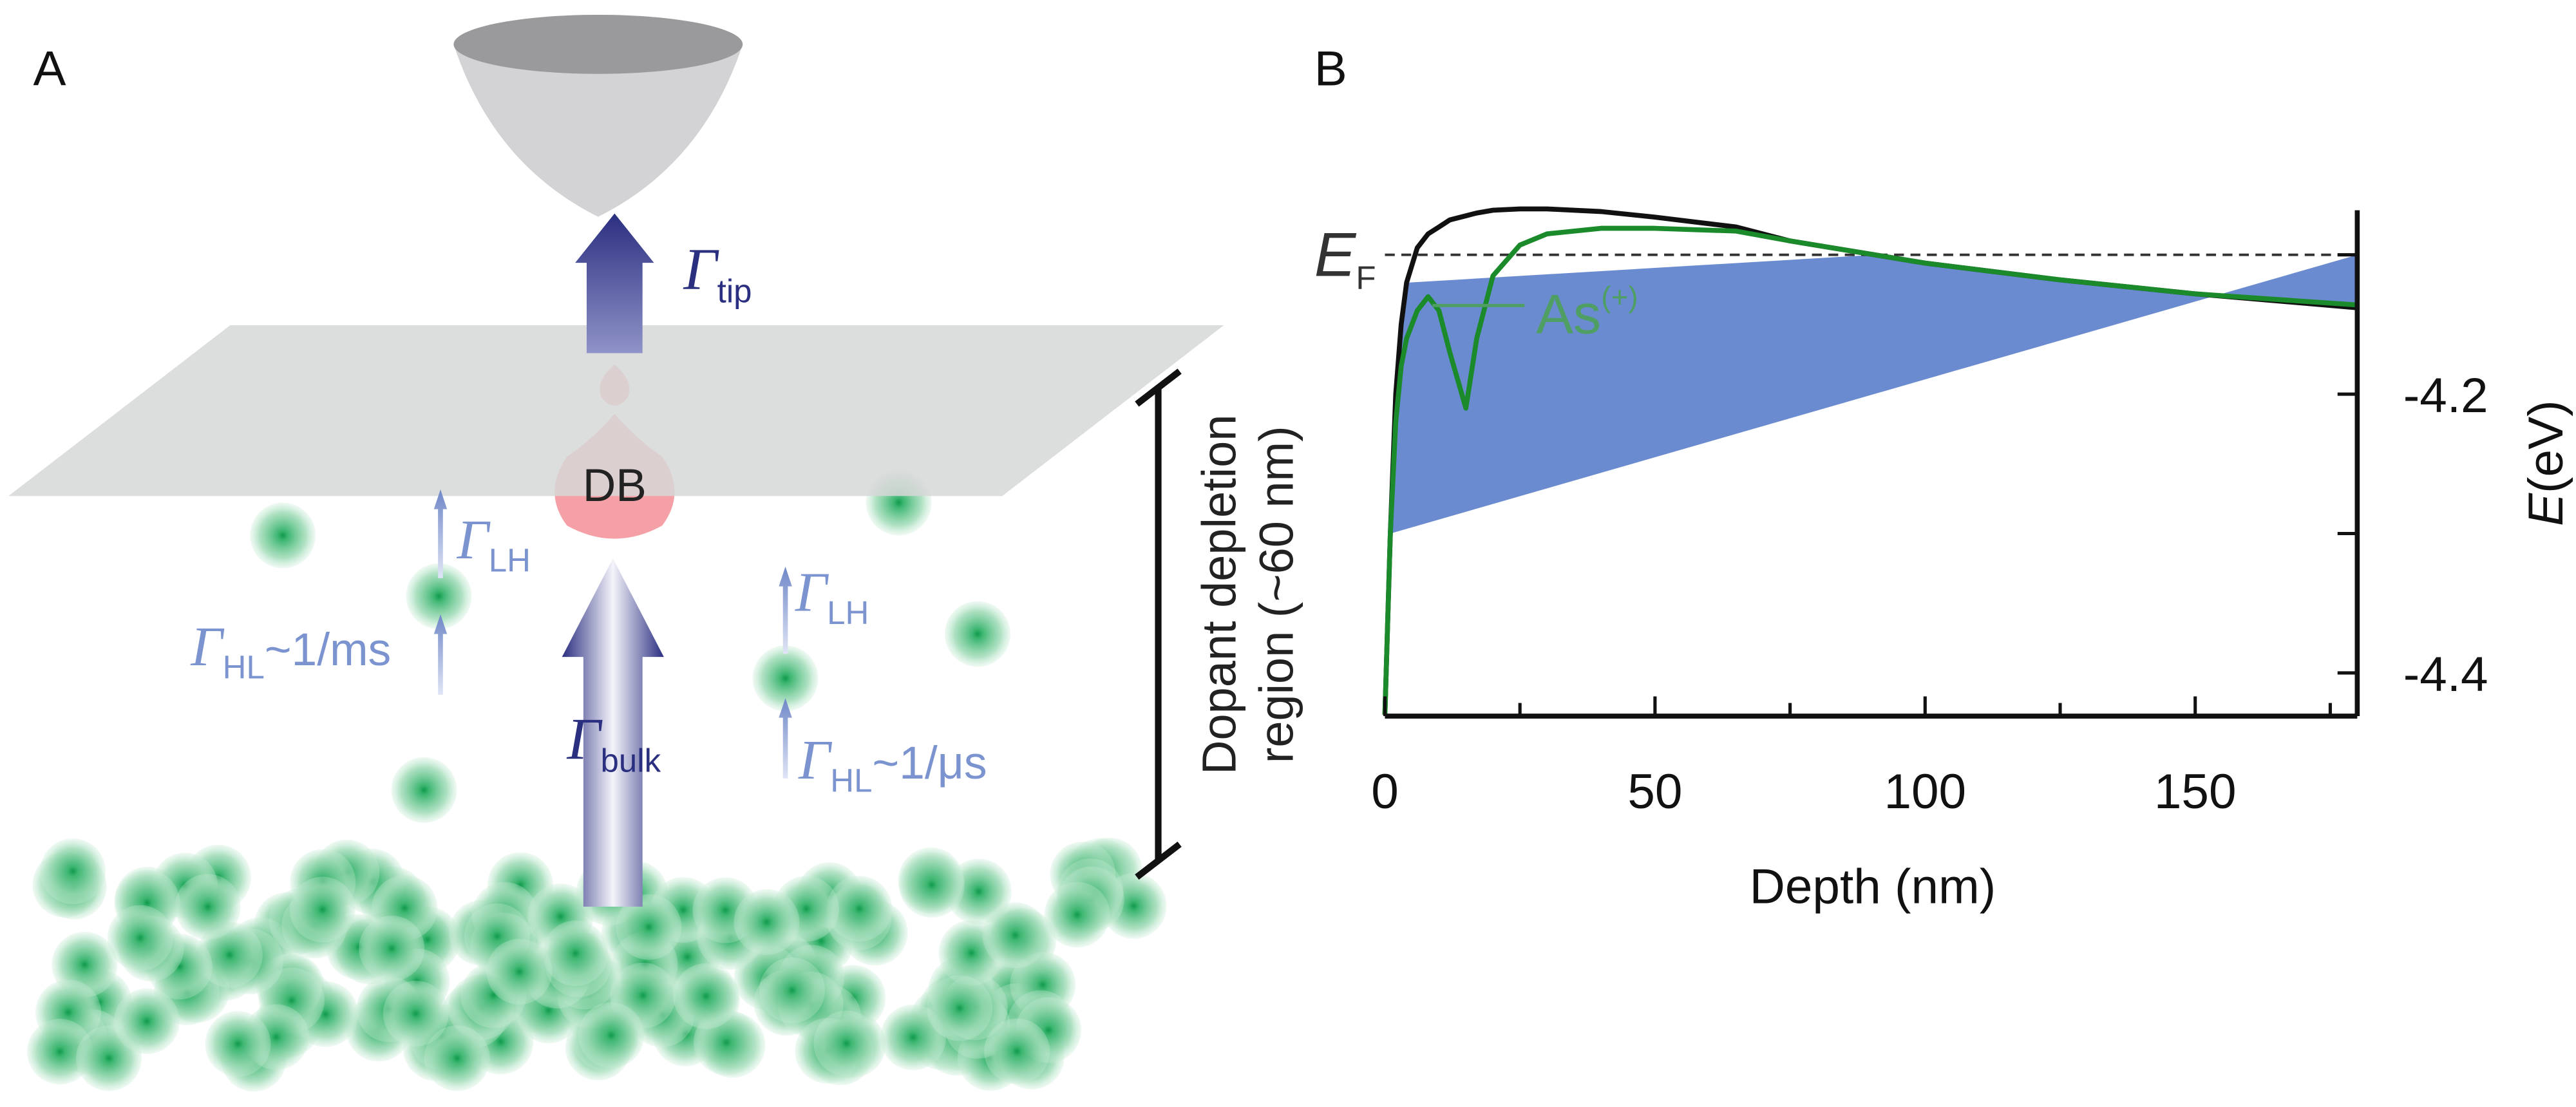 The height and width of the screenshot is (1107, 2576). I want to click on gamma-hl: ΓHL~1/μs, so click(892, 764).